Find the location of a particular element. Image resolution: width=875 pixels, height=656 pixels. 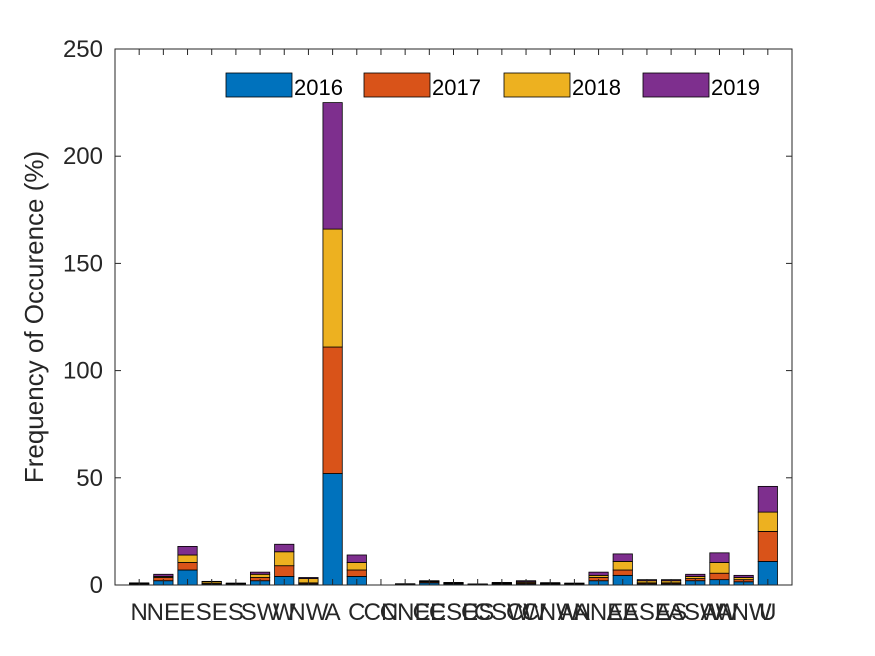

x-tick-label-CNW: CNW is located at coordinates (551, 612).